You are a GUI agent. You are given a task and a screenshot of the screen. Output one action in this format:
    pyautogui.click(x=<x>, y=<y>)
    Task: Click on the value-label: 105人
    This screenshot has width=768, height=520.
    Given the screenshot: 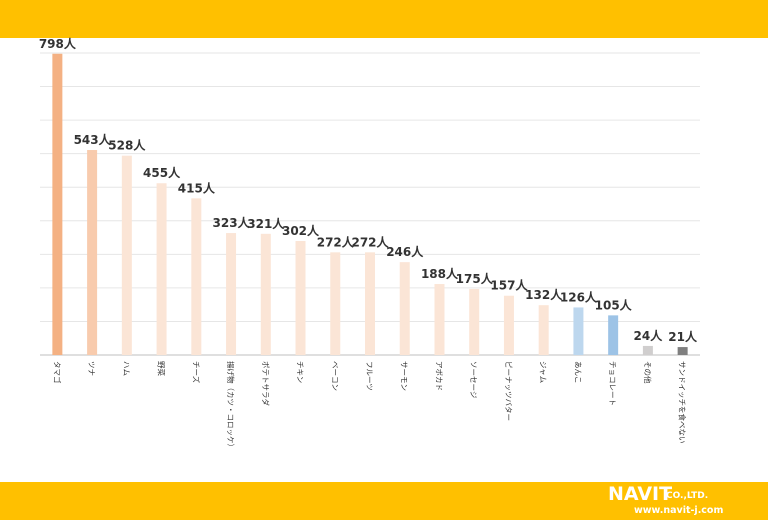 What is the action you would take?
    pyautogui.click(x=614, y=304)
    